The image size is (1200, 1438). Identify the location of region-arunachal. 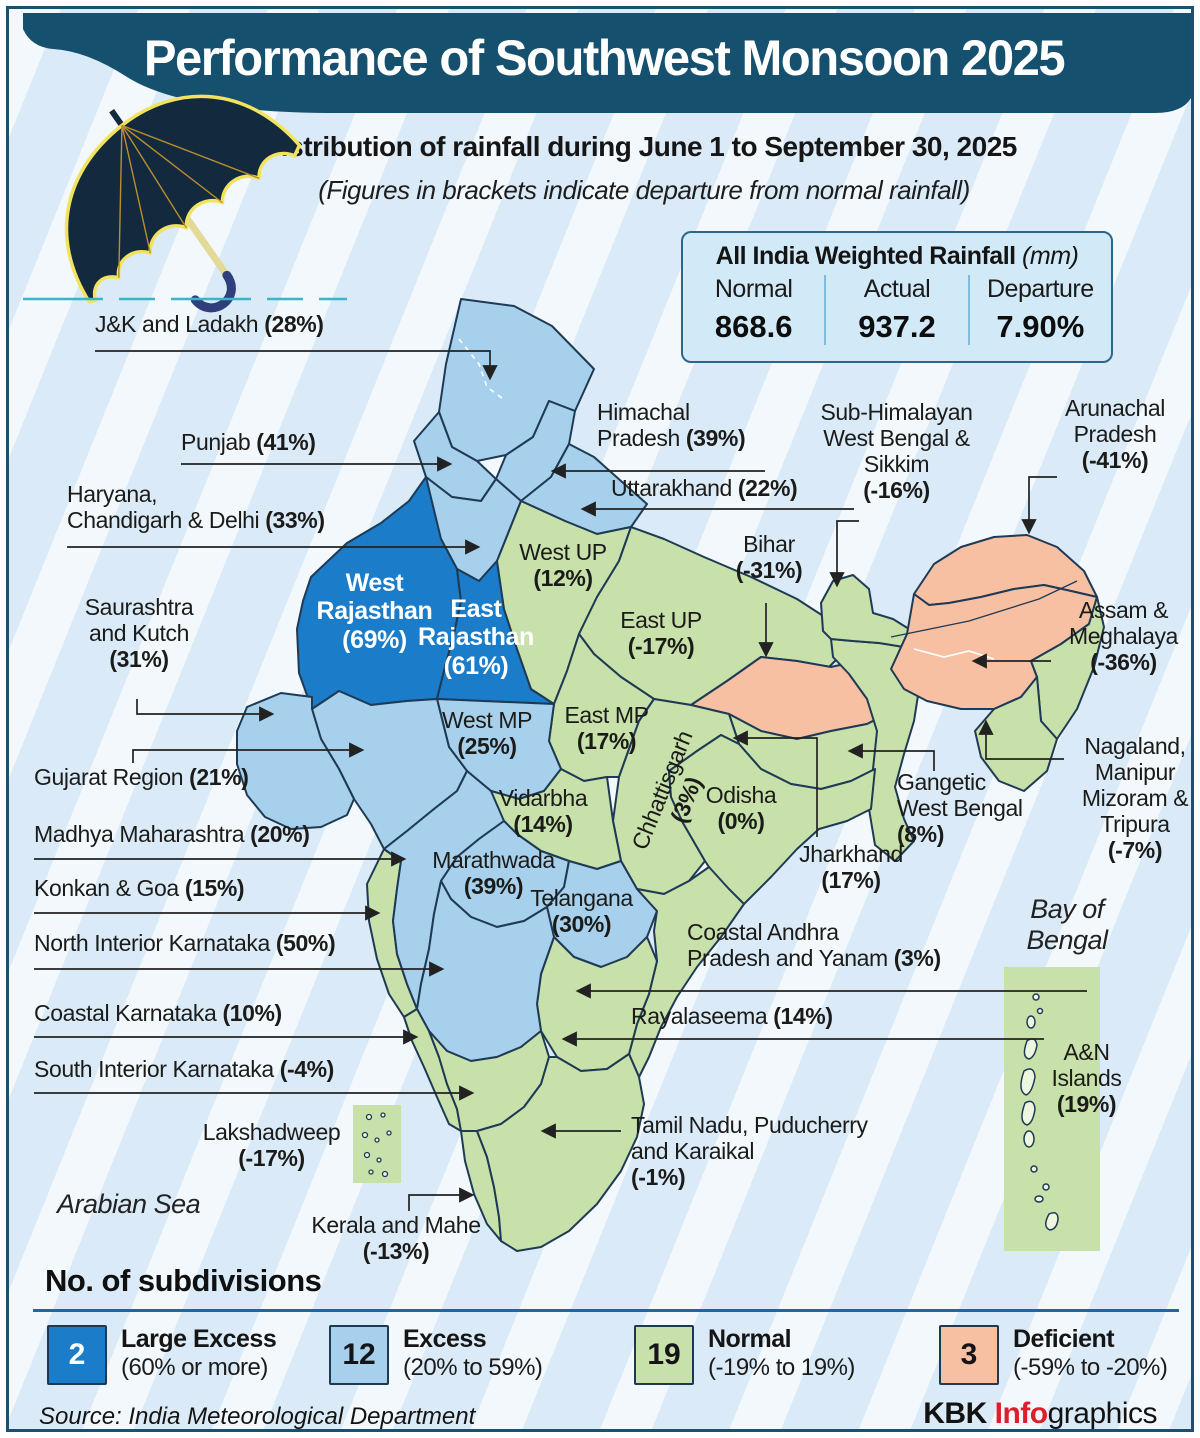
(1005, 570).